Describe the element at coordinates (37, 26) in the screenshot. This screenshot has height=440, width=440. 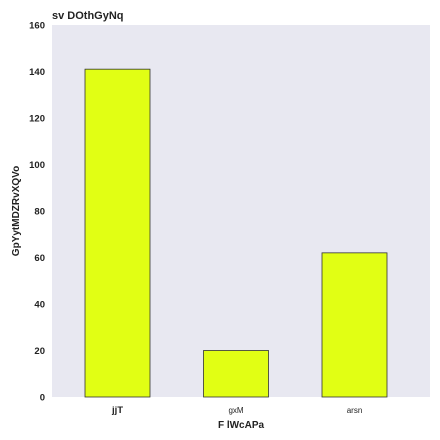
I see `y-tick-label: 160` at that location.